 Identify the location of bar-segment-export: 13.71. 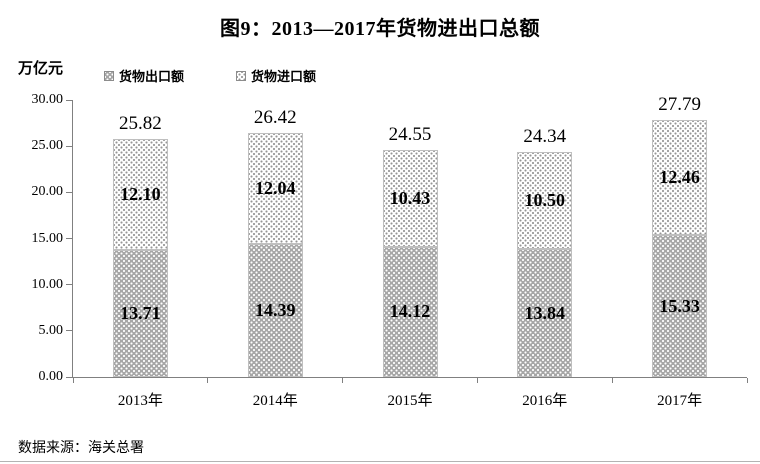
(140, 313).